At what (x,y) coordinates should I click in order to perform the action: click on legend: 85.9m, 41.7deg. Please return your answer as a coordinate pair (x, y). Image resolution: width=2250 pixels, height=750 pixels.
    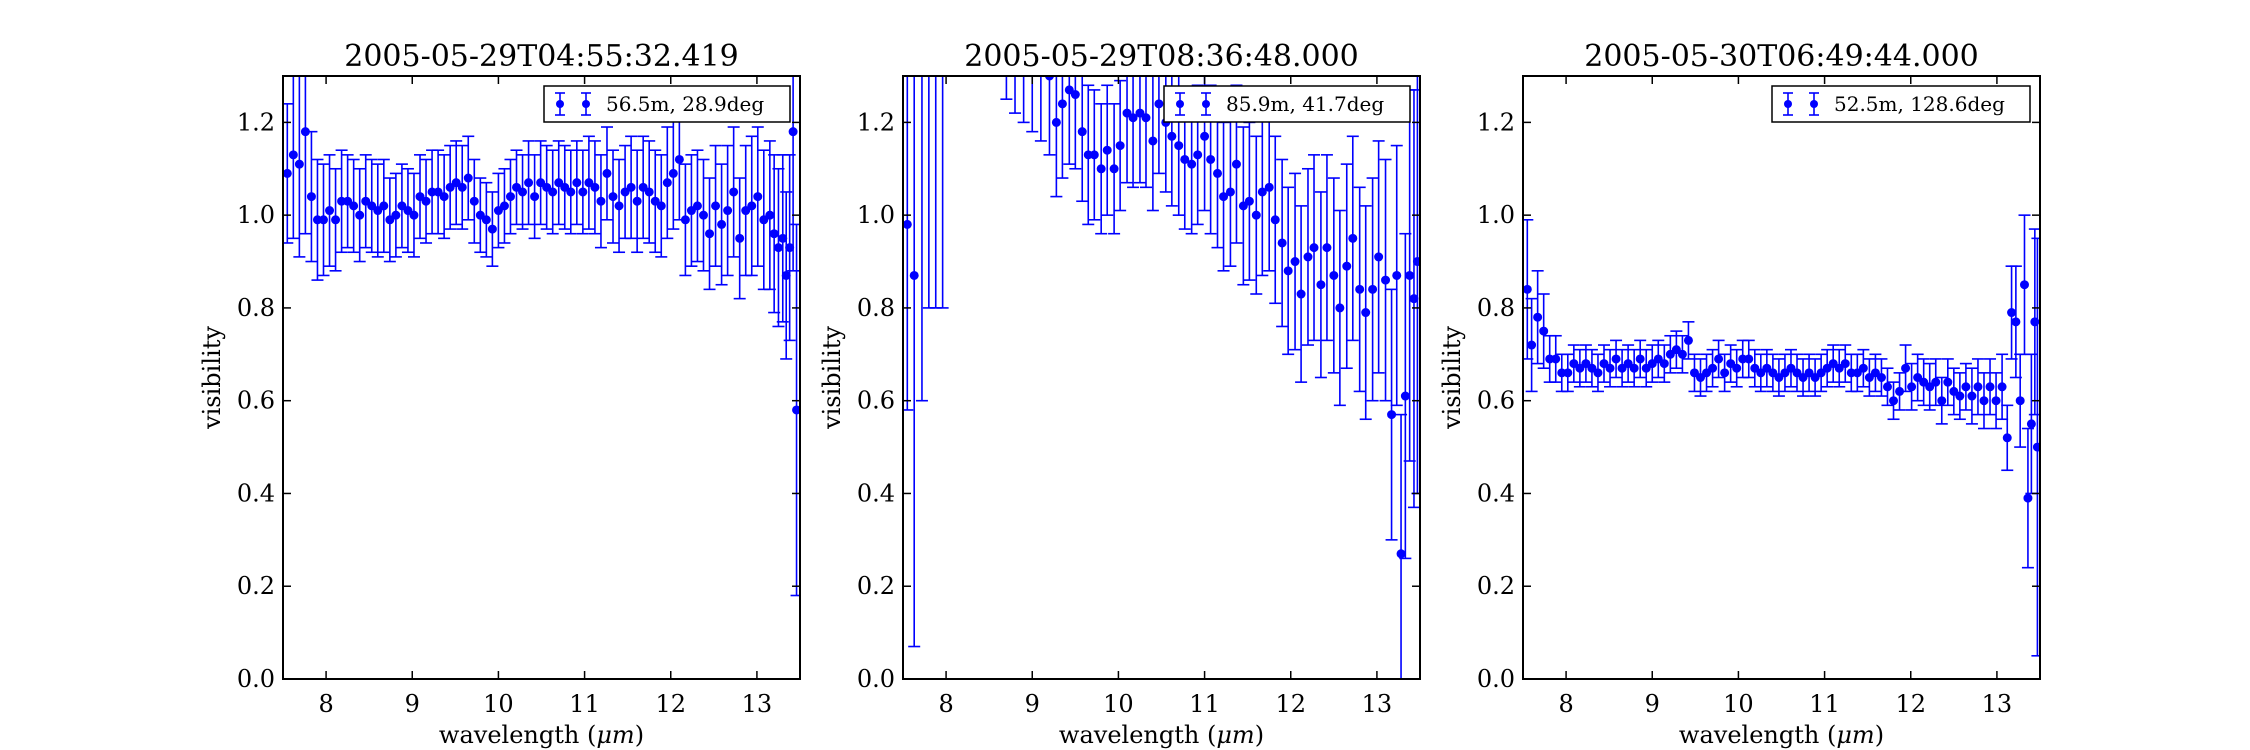
    Looking at the image, I should click on (1287, 104).